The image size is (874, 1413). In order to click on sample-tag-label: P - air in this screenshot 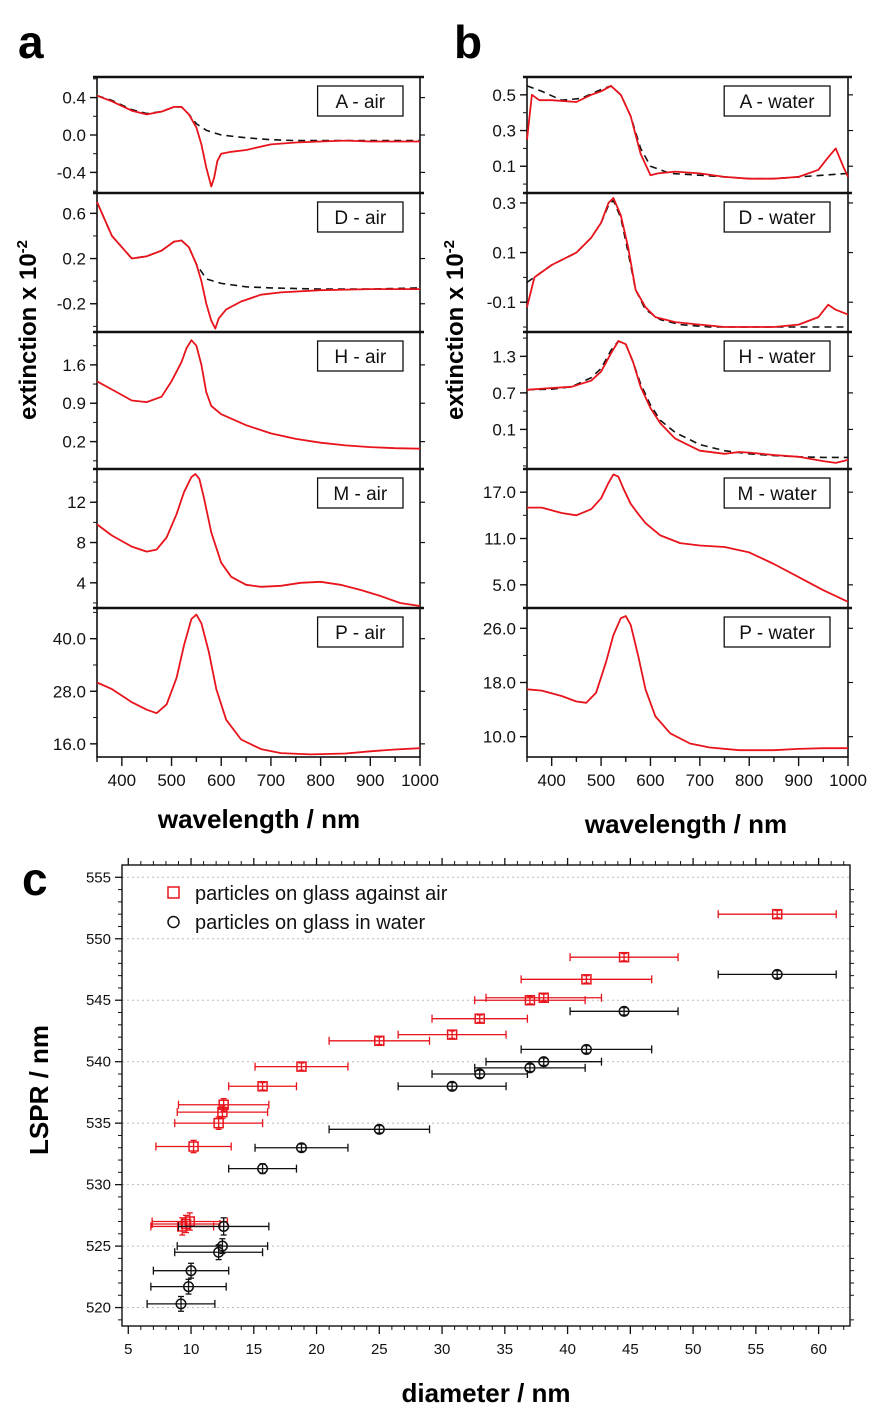, I will do `click(360, 633)`.